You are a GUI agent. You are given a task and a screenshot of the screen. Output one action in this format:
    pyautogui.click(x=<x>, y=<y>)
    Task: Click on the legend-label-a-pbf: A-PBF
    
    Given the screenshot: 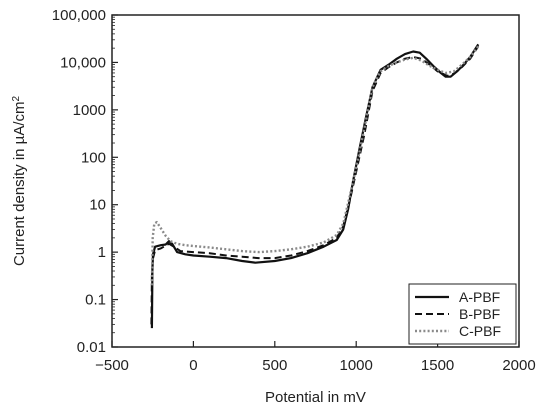 What is the action you would take?
    pyautogui.click(x=479, y=297)
    